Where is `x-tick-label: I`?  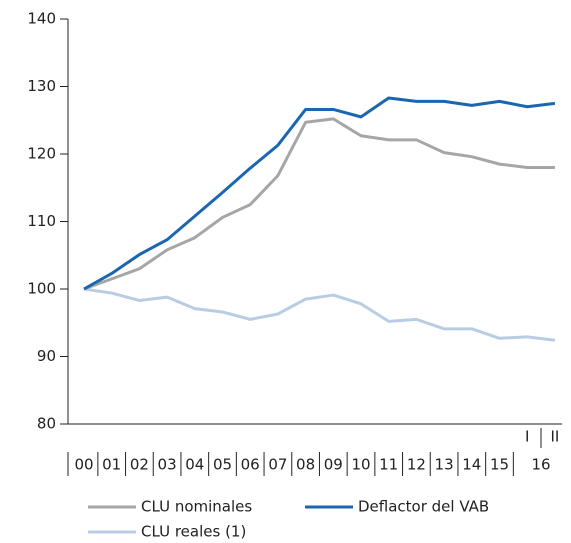 x-tick-label: I is located at coordinates (527, 437).